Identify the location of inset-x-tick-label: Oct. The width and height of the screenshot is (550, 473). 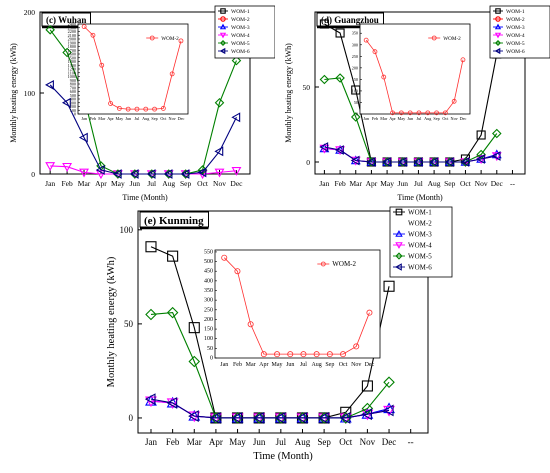
(445, 118).